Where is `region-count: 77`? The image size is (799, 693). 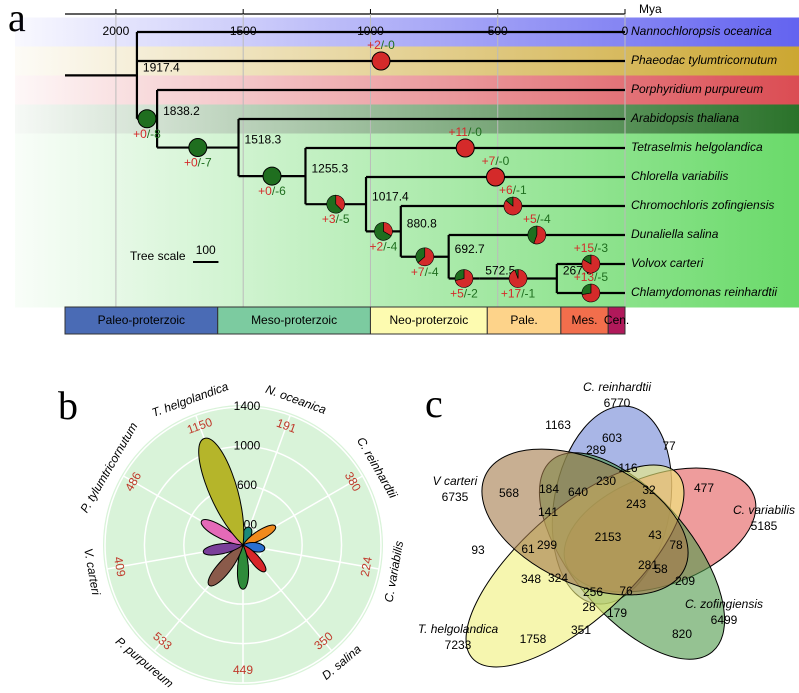
region-count: 77 is located at coordinates (669, 446).